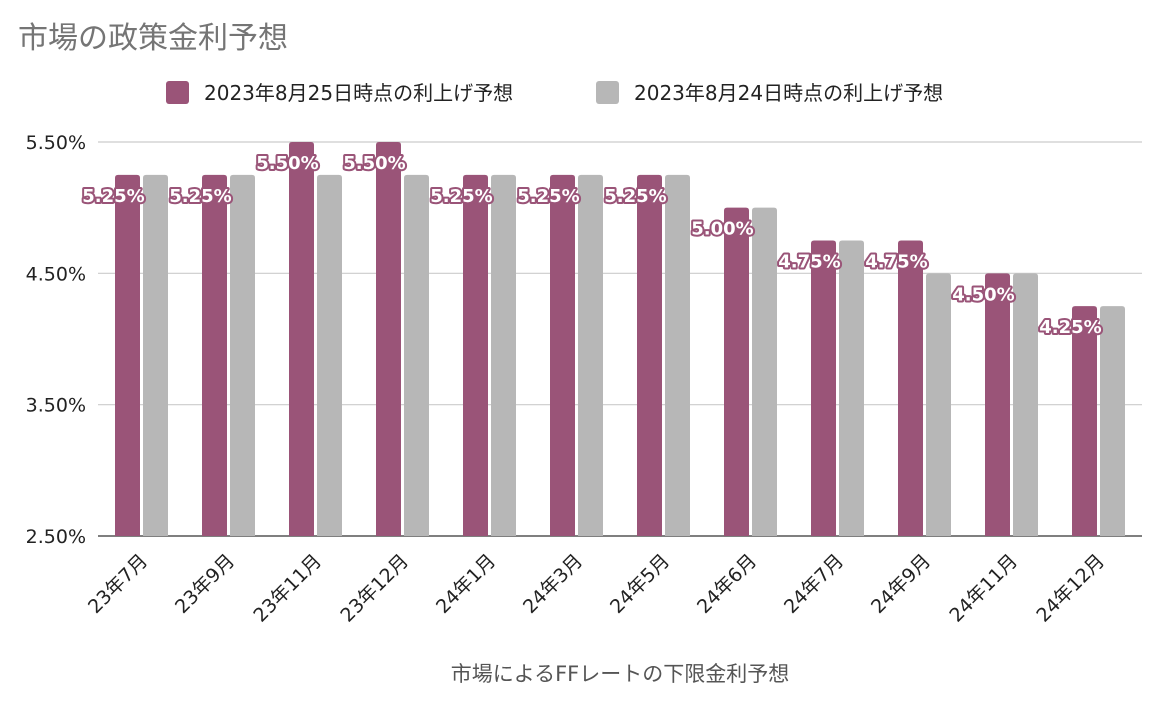 This screenshot has height=710, width=1154. Describe the element at coordinates (56, 274) in the screenshot. I see `y-tick-label: 4.50%` at that location.